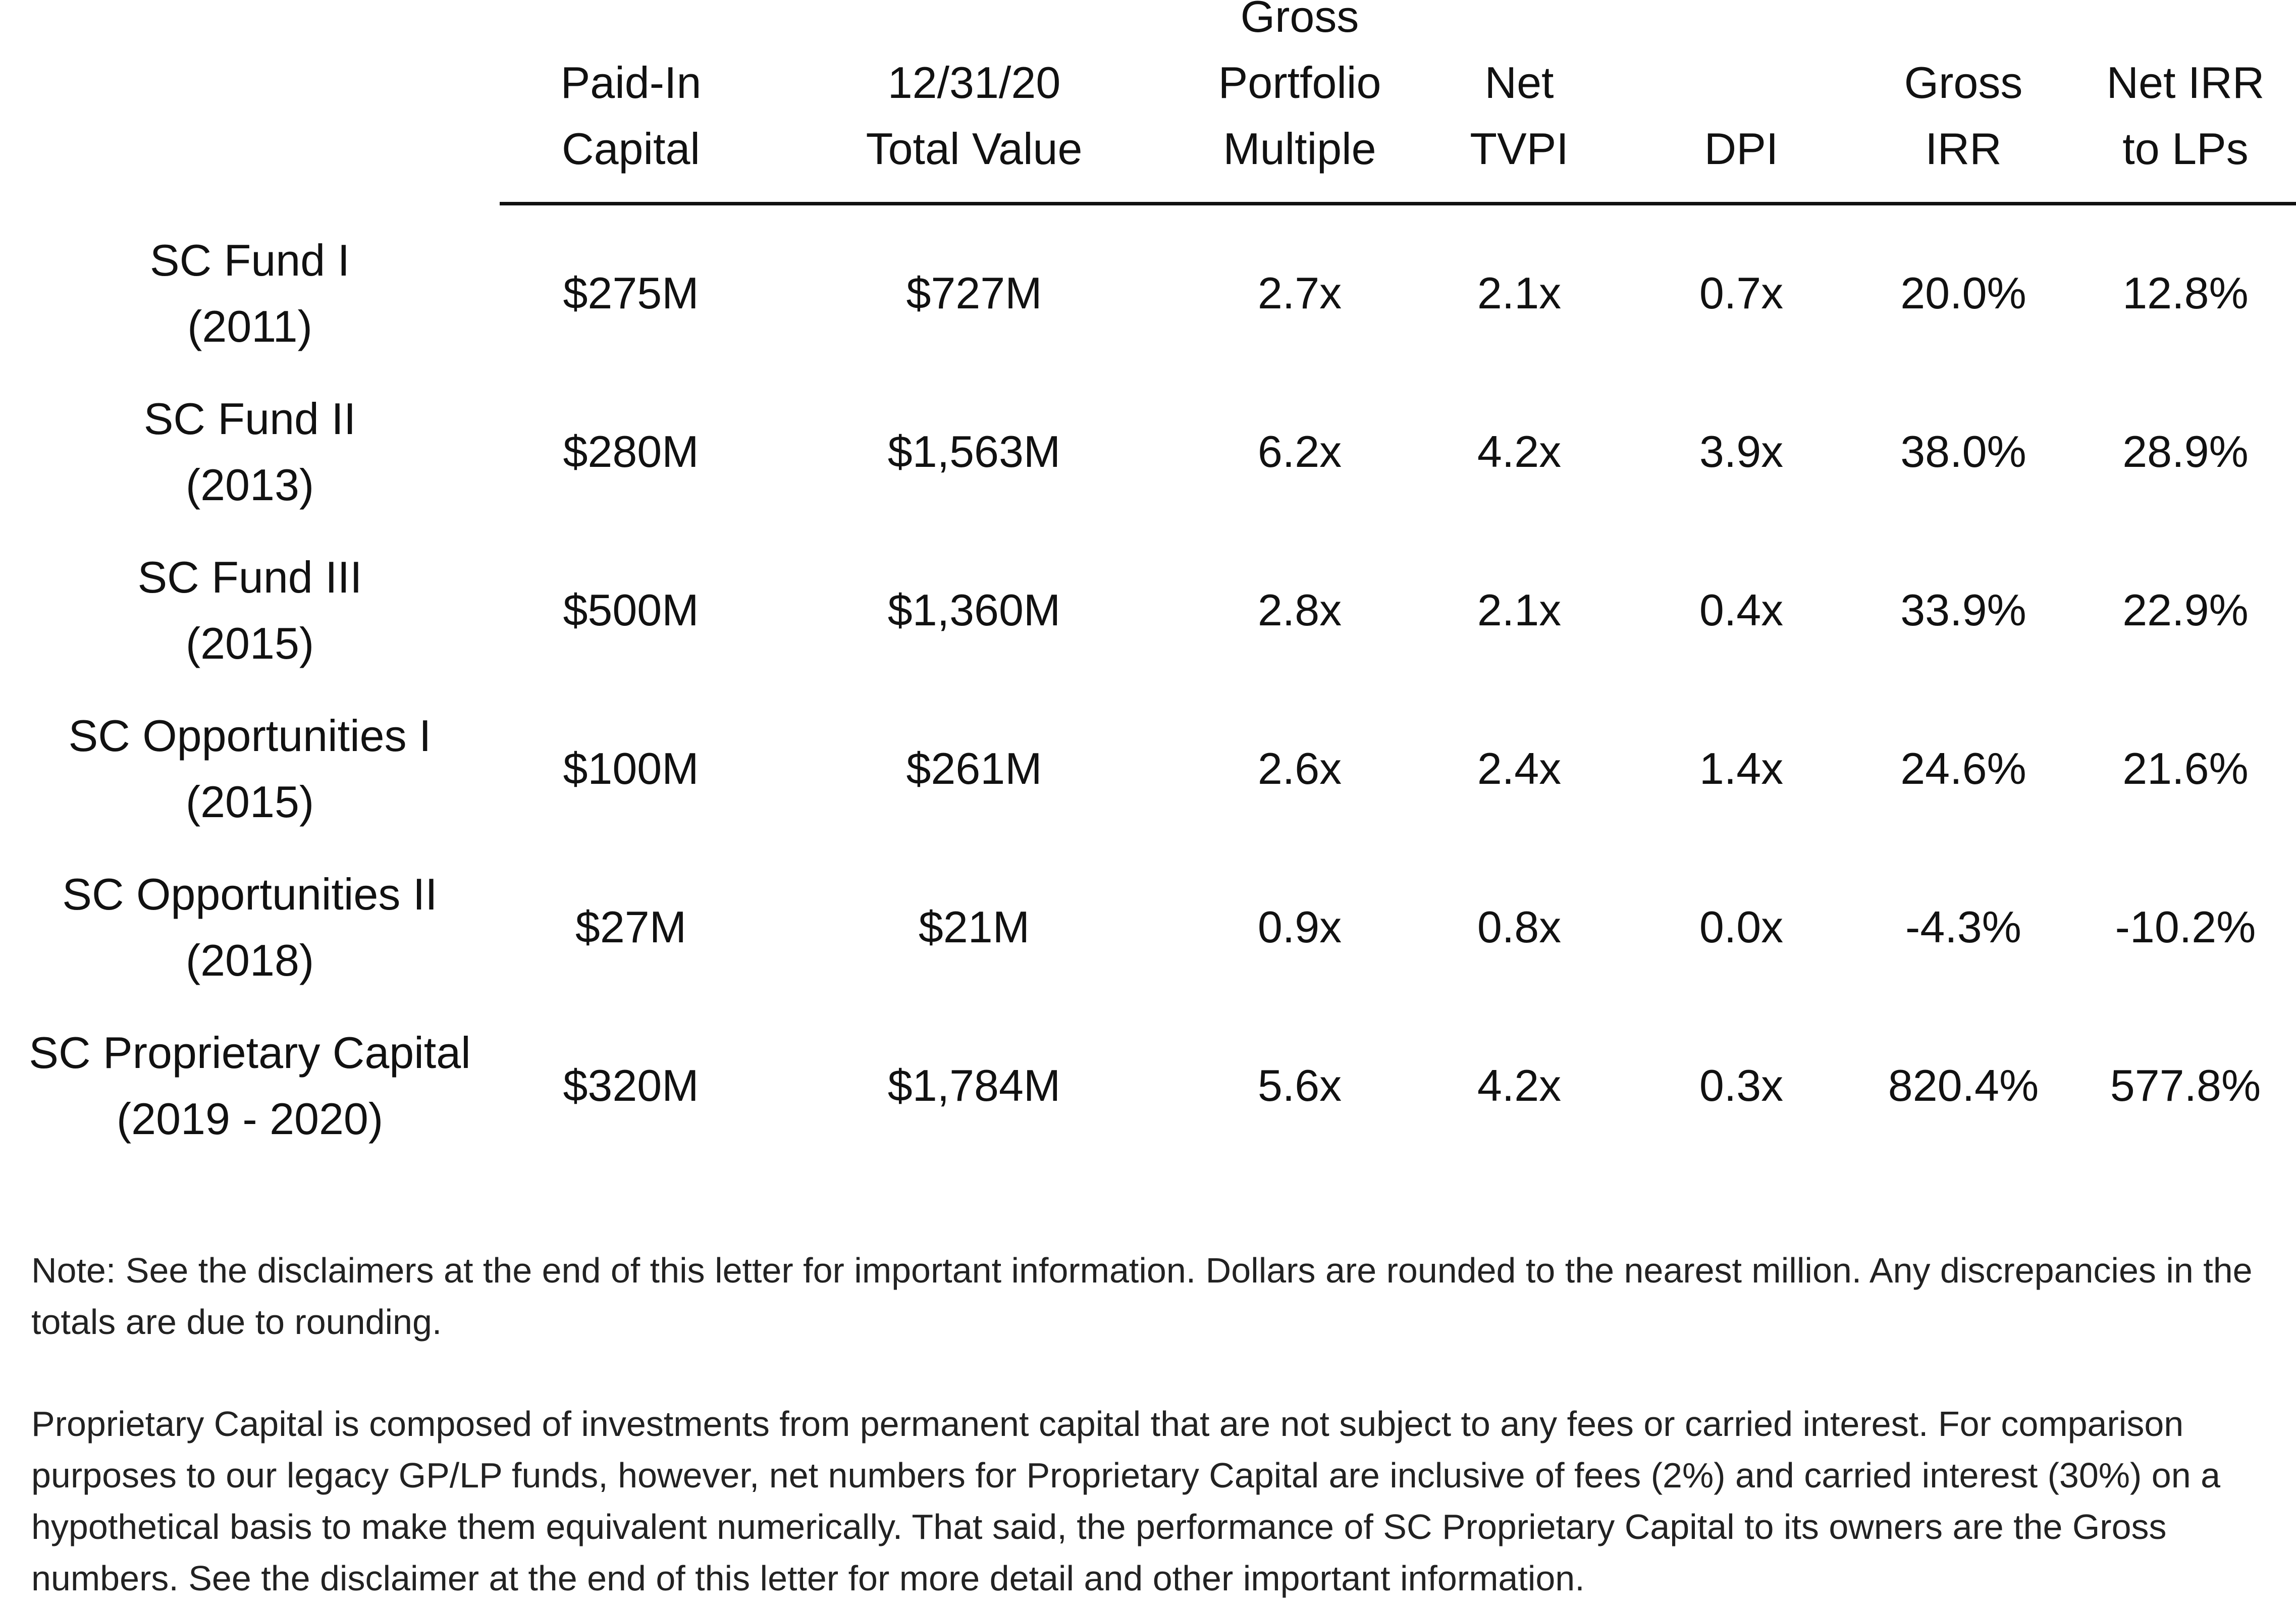 The image size is (2296, 1604). I want to click on dpi-cell: 0.0x, so click(1741, 927).